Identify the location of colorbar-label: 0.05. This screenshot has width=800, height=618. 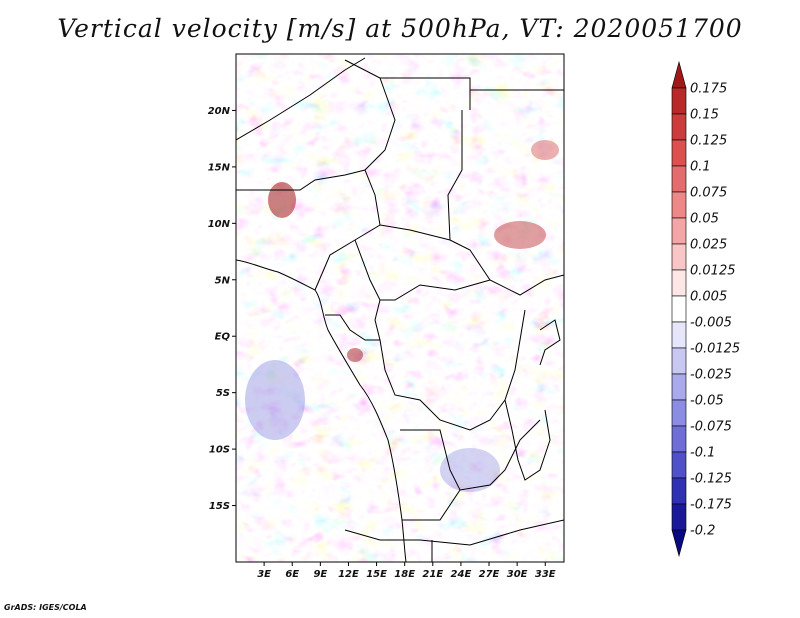
(704, 219).